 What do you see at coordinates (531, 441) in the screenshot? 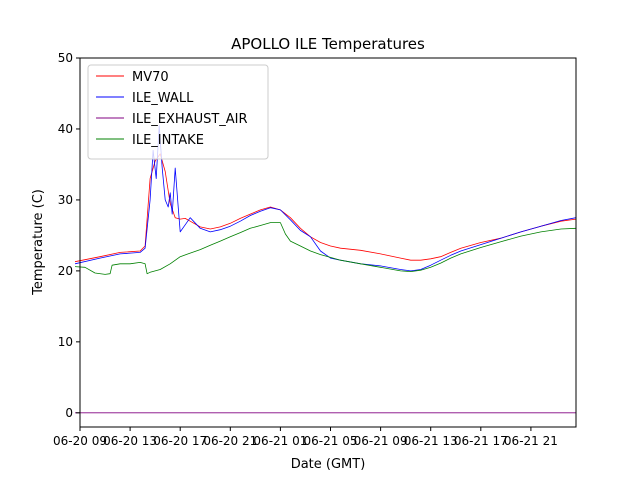
I see `x-tick-label: 06-21 21` at bounding box center [531, 441].